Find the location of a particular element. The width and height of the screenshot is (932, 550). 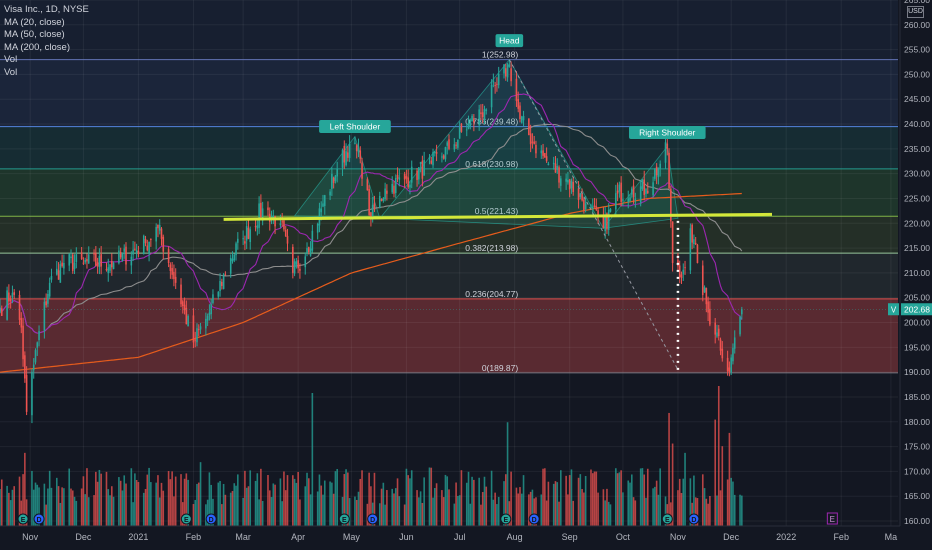

y-tick-label: 175.00 is located at coordinates (917, 447).